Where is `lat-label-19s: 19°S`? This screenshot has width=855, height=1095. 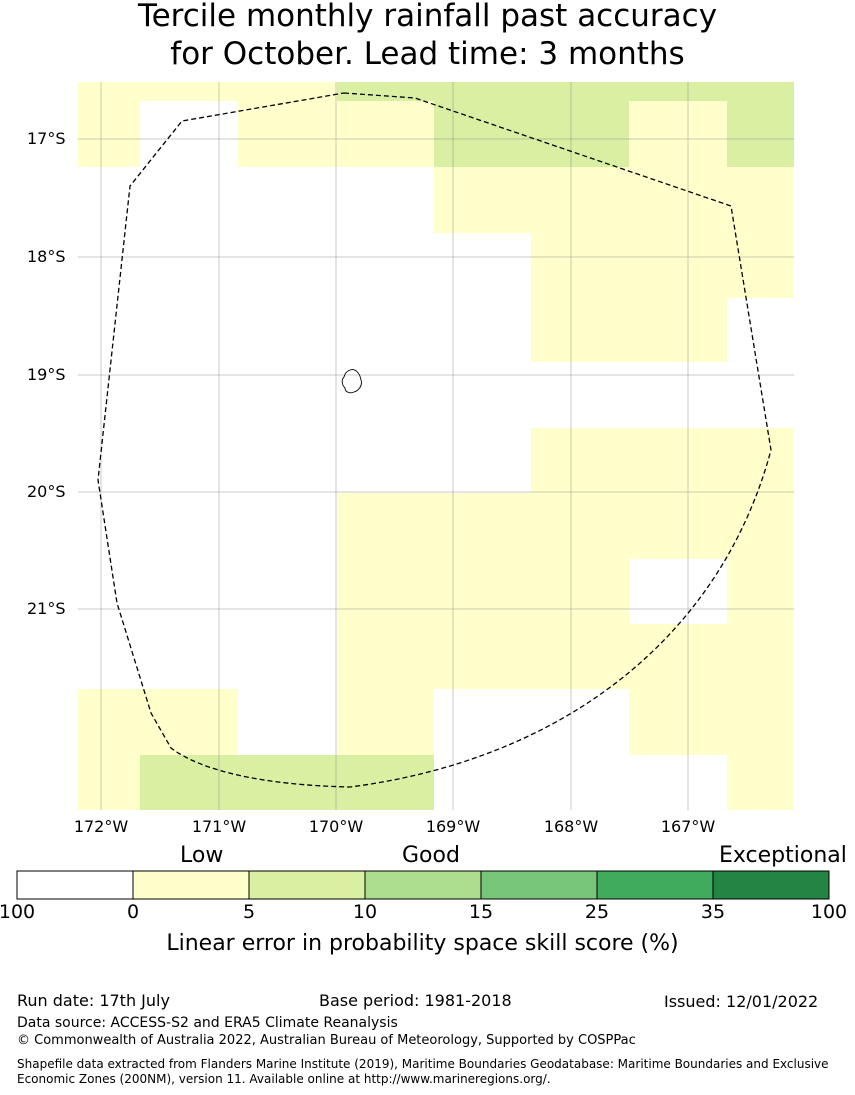 lat-label-19s: 19°S is located at coordinates (46, 374).